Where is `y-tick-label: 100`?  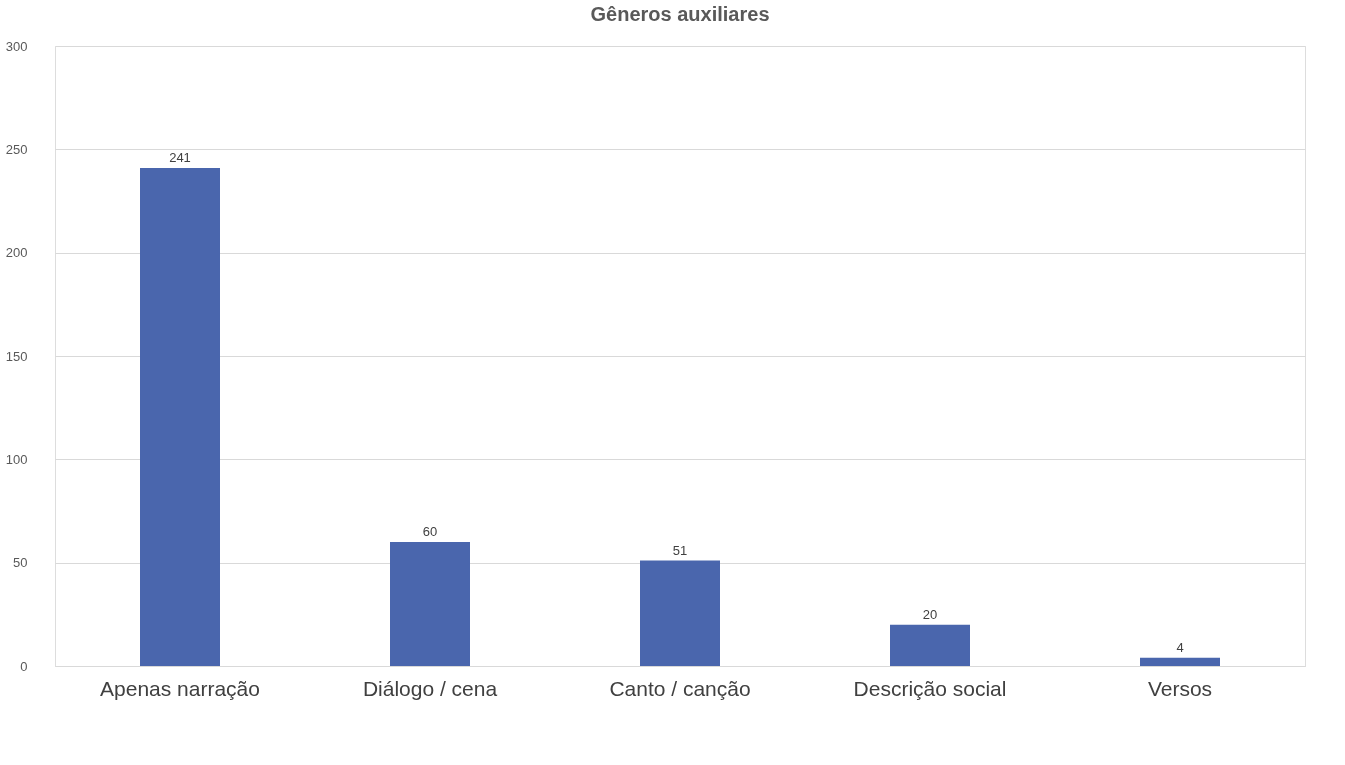
y-tick-label: 100 is located at coordinates (16, 459).